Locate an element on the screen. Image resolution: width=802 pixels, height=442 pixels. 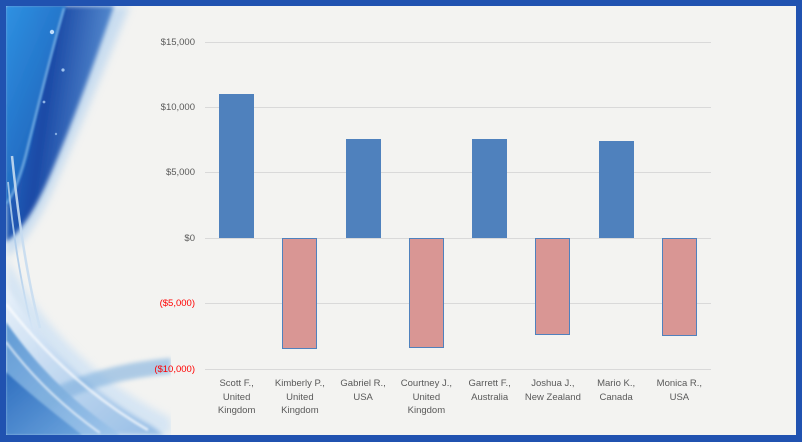
y-axis-tick-label: ($10,000) is located at coordinates (174, 369).